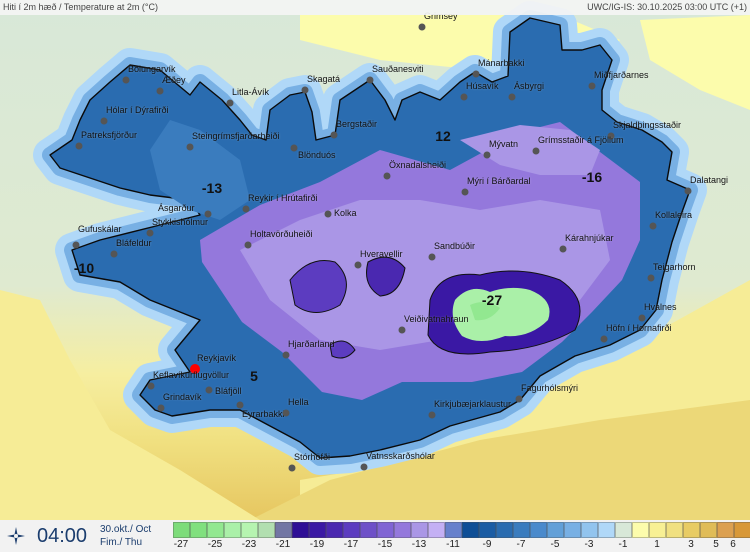 This screenshot has height=552, width=750. Describe the element at coordinates (733, 544) in the screenshot. I see `legend-label: 6` at that location.